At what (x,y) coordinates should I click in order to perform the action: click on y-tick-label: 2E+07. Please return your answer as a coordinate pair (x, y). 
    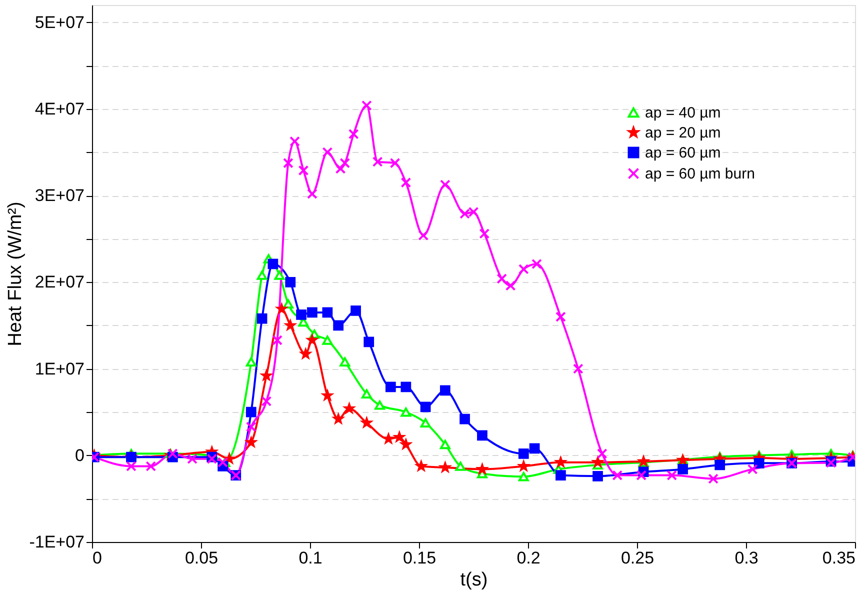
    Looking at the image, I should click on (59, 282).